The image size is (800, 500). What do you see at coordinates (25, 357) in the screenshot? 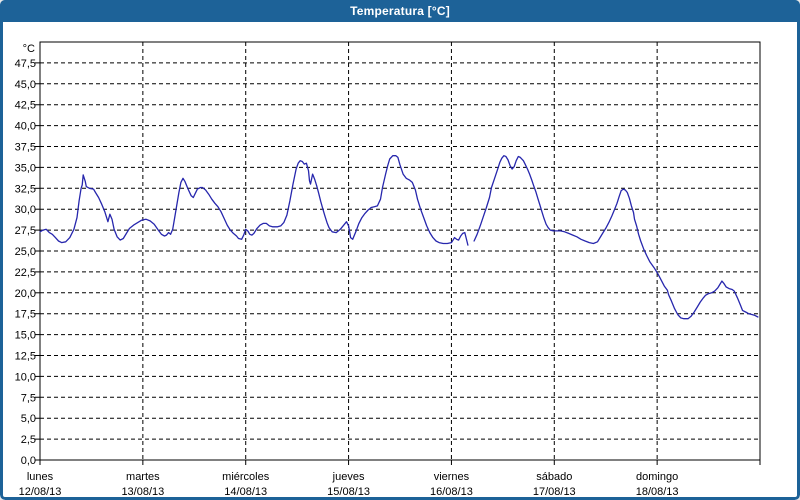
I see `y-axis-label: 12,5` at bounding box center [25, 357].